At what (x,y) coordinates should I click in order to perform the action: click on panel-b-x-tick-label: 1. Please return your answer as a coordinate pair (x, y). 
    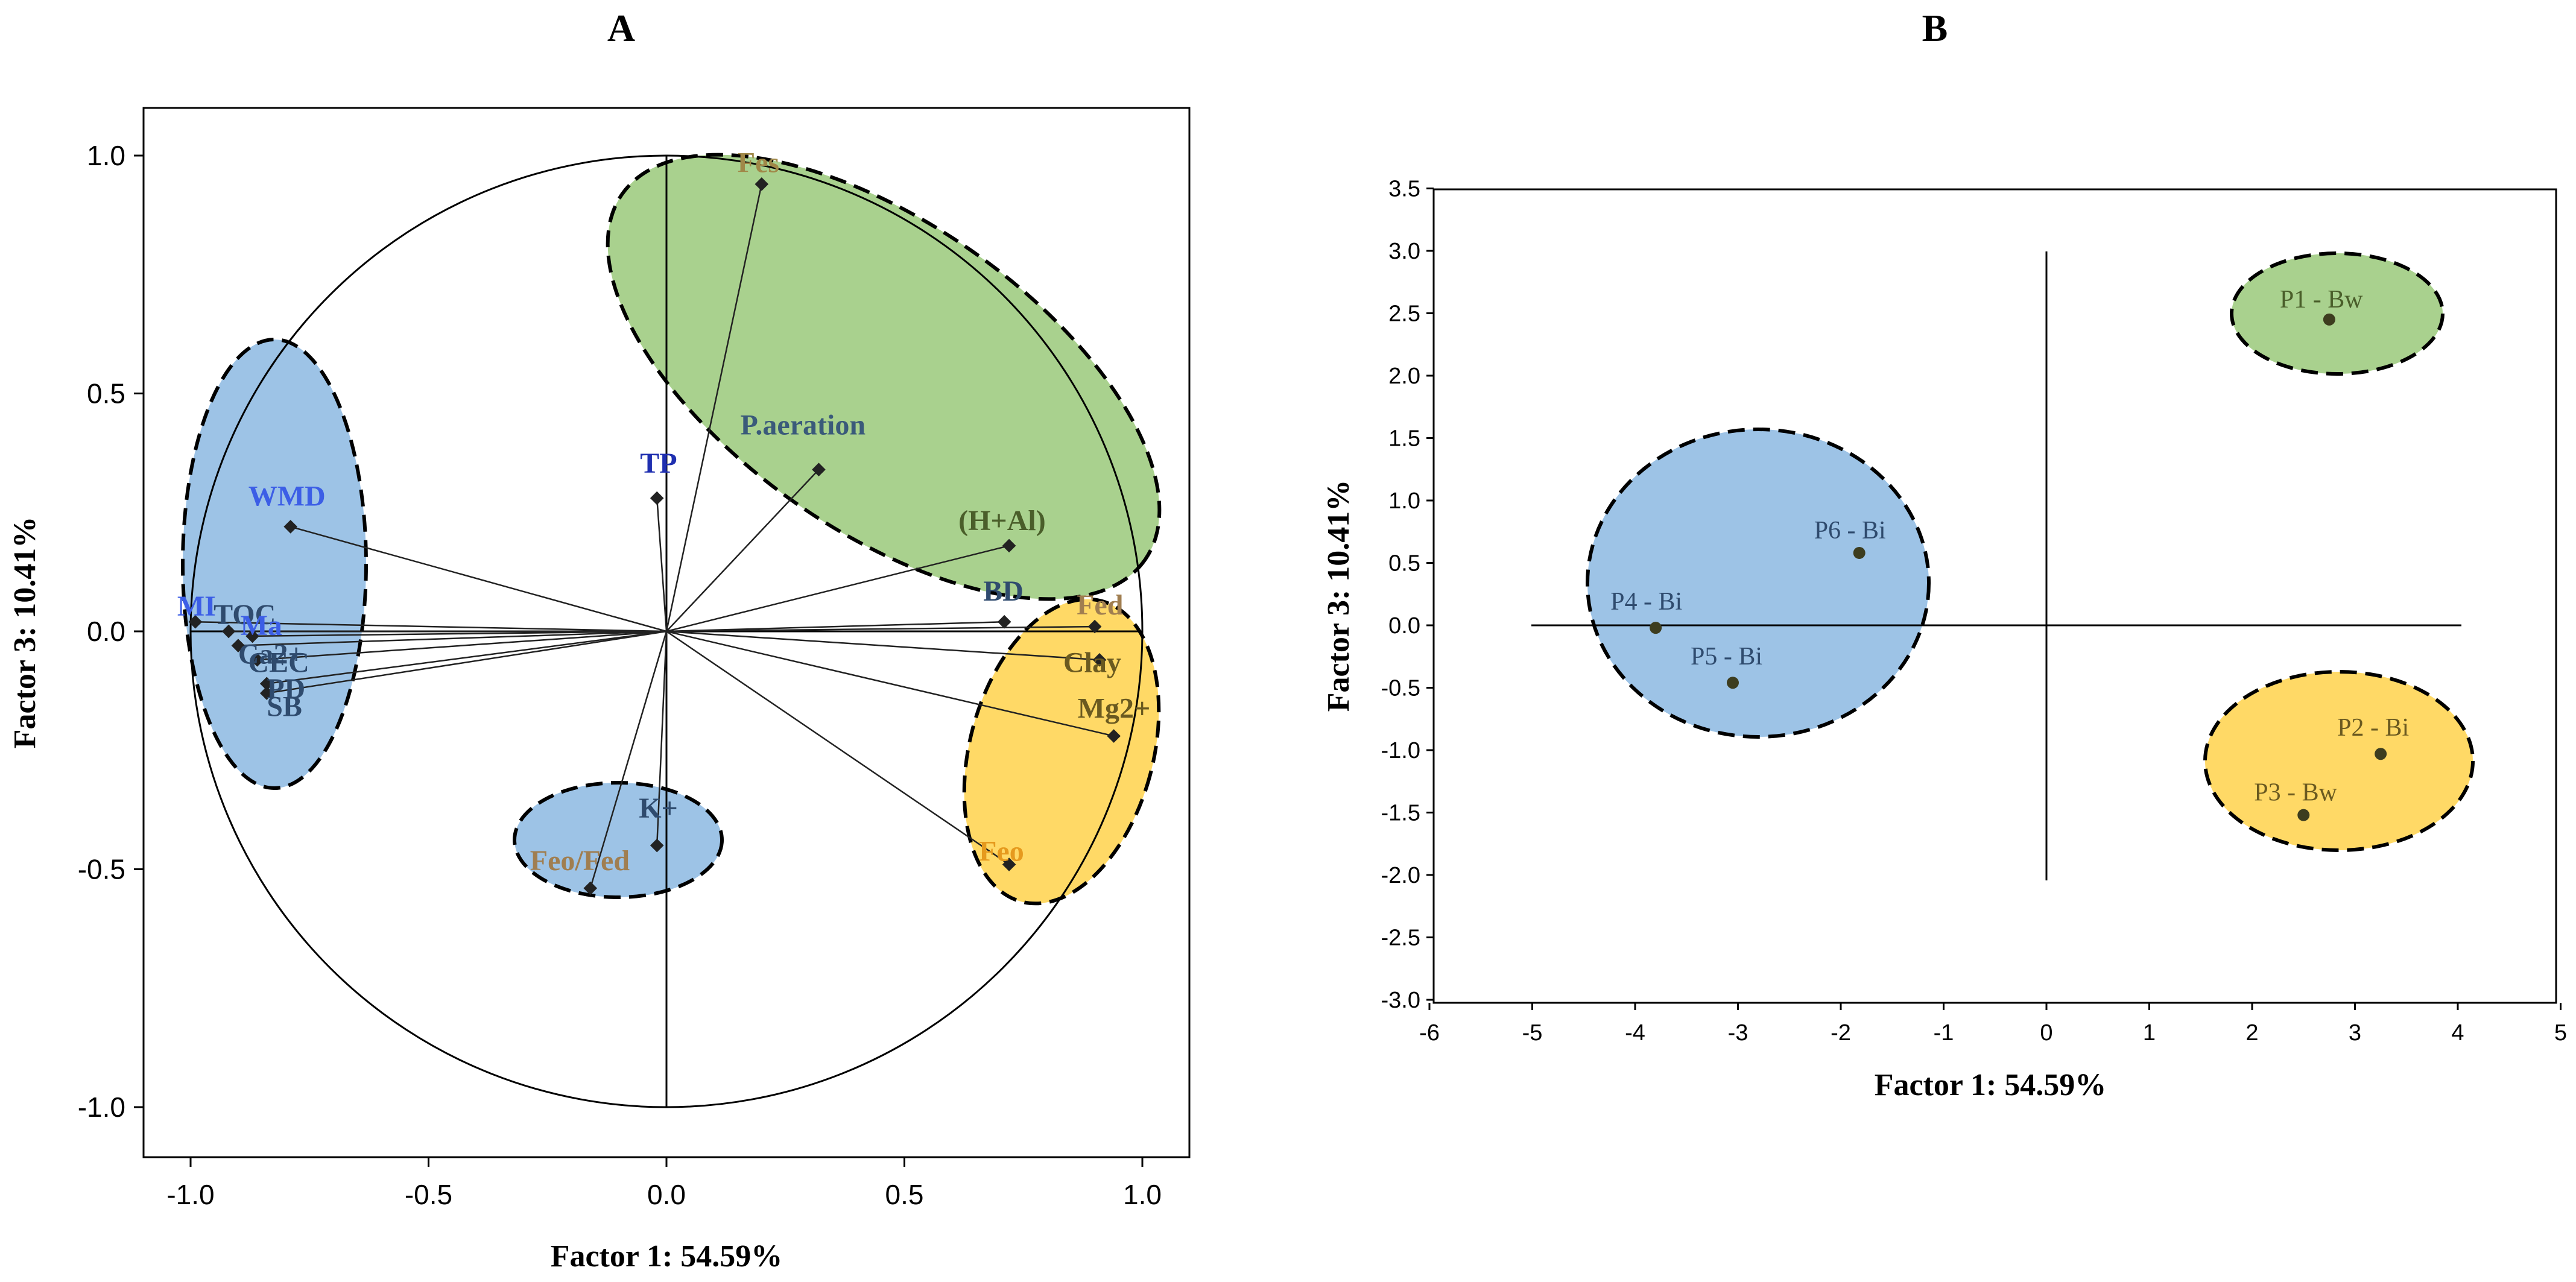
    Looking at the image, I should click on (2149, 1033).